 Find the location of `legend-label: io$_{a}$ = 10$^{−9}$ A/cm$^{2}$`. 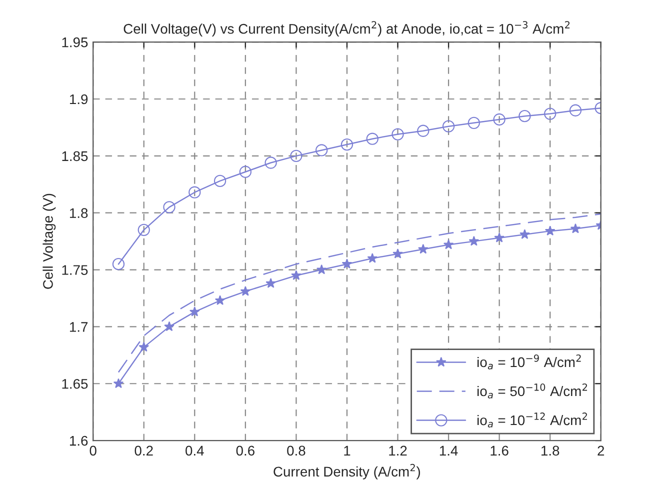

legend-label: io$_{a}$ = 10$^{−9}$ A/cm$^{2}$ is located at coordinates (529, 362).